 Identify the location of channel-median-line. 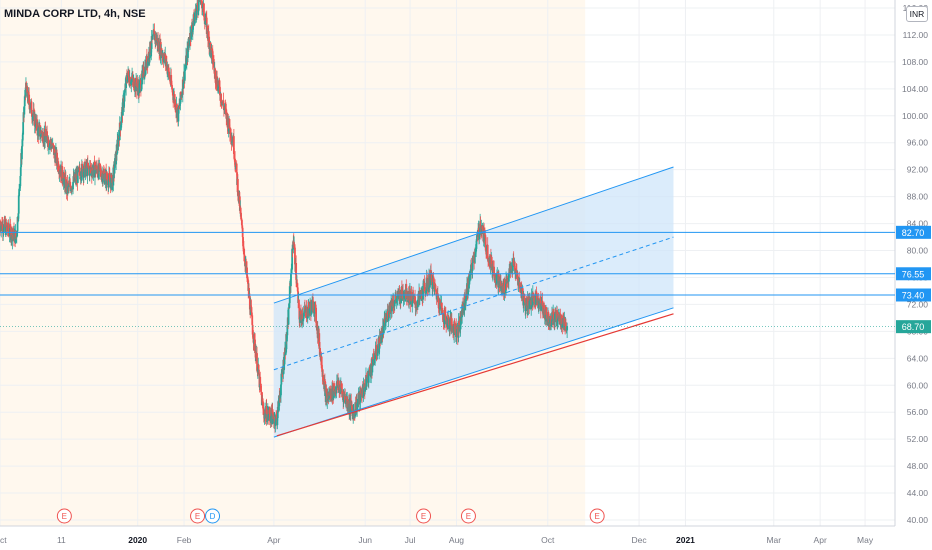
(473, 303).